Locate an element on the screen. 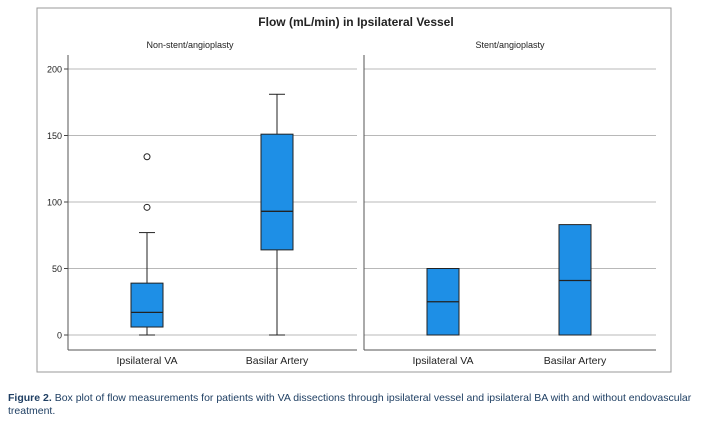  caption-label: Figure 2. is located at coordinates (30, 398).